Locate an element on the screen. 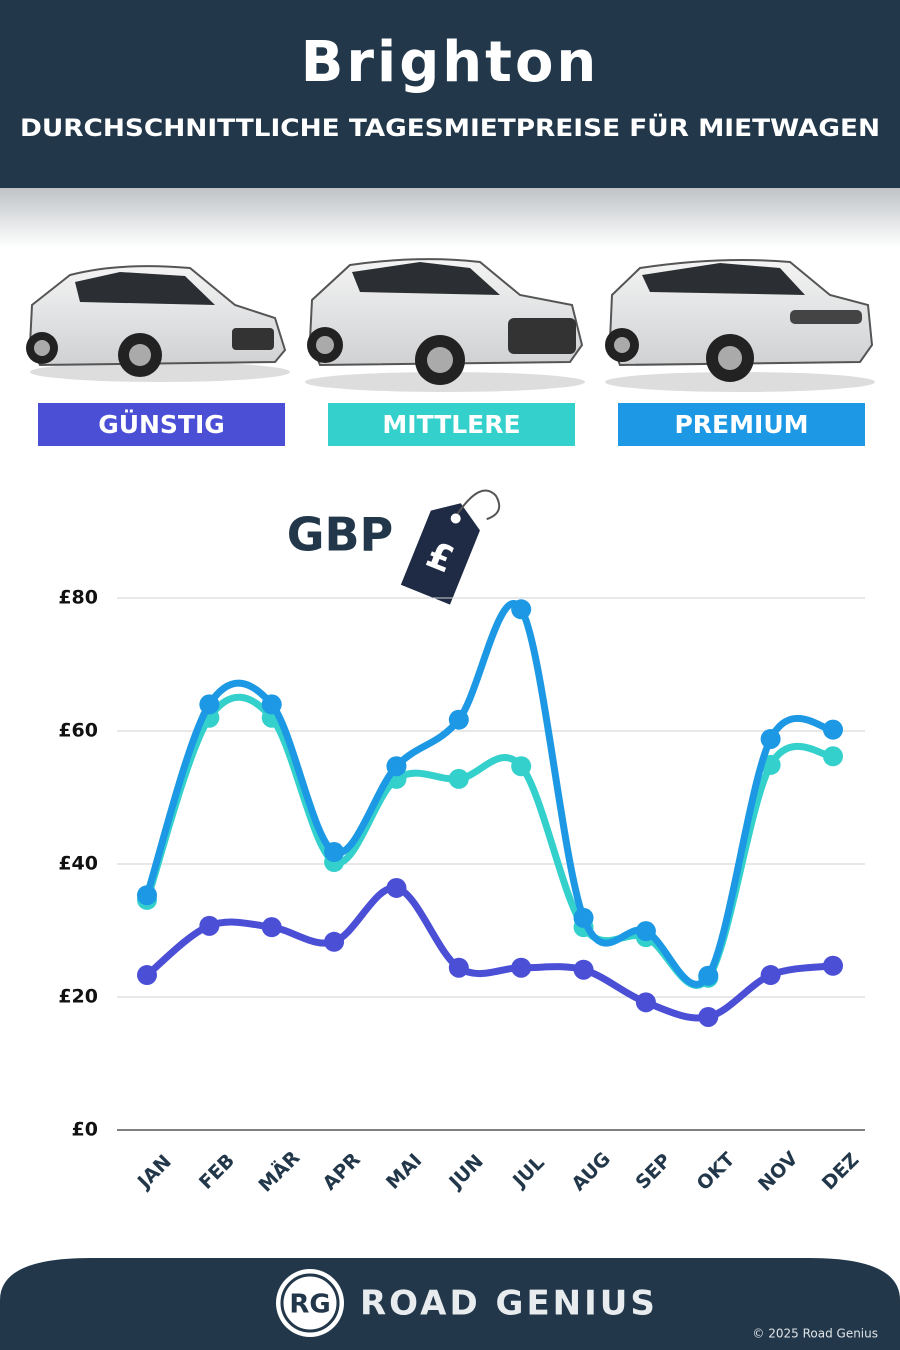  header-shadow is located at coordinates (450, 218).